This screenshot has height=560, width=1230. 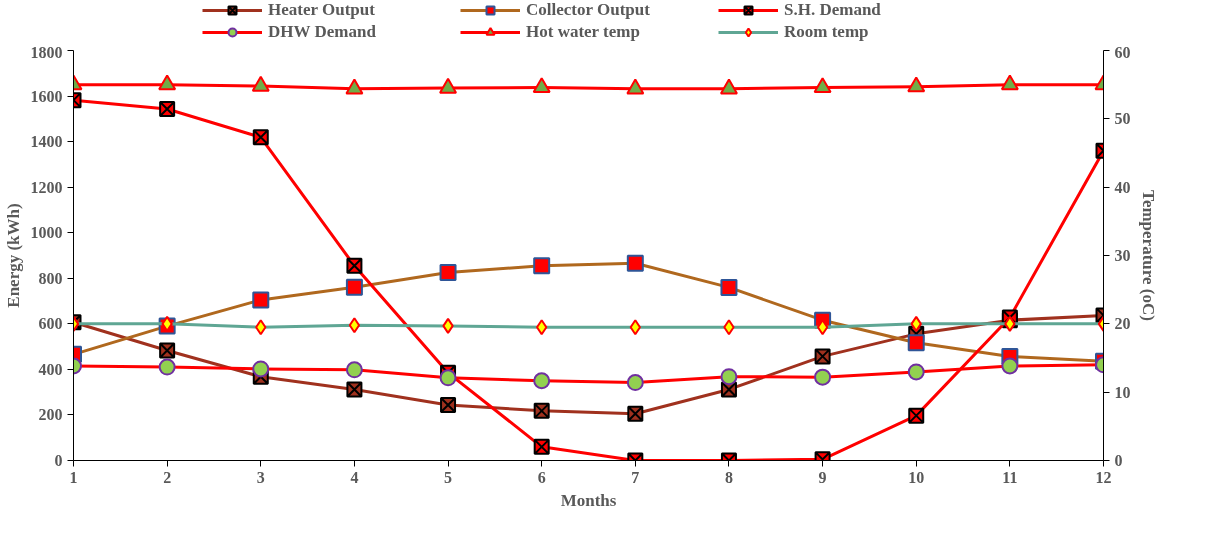 I want to click on y-tick-label: 0, so click(x=58, y=460).